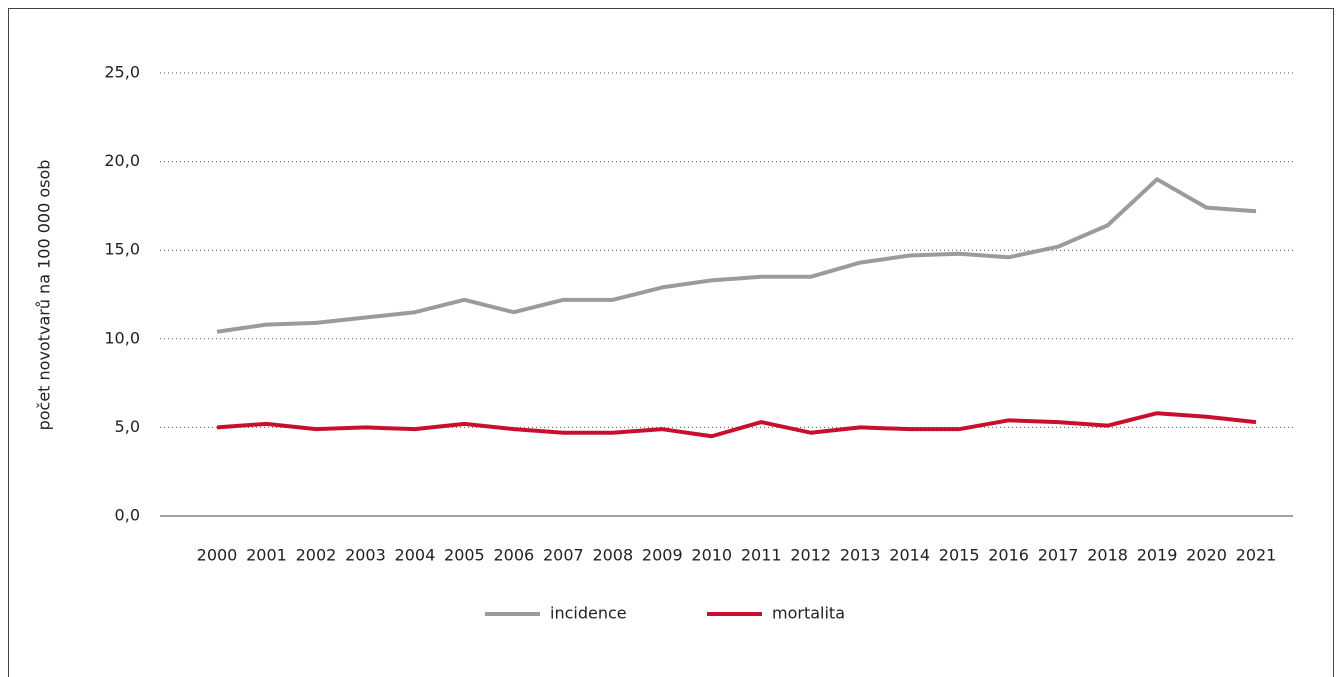 This screenshot has height=677, width=1342. Describe the element at coordinates (810, 555) in the screenshot. I see `x-tick-label: 2012` at that location.